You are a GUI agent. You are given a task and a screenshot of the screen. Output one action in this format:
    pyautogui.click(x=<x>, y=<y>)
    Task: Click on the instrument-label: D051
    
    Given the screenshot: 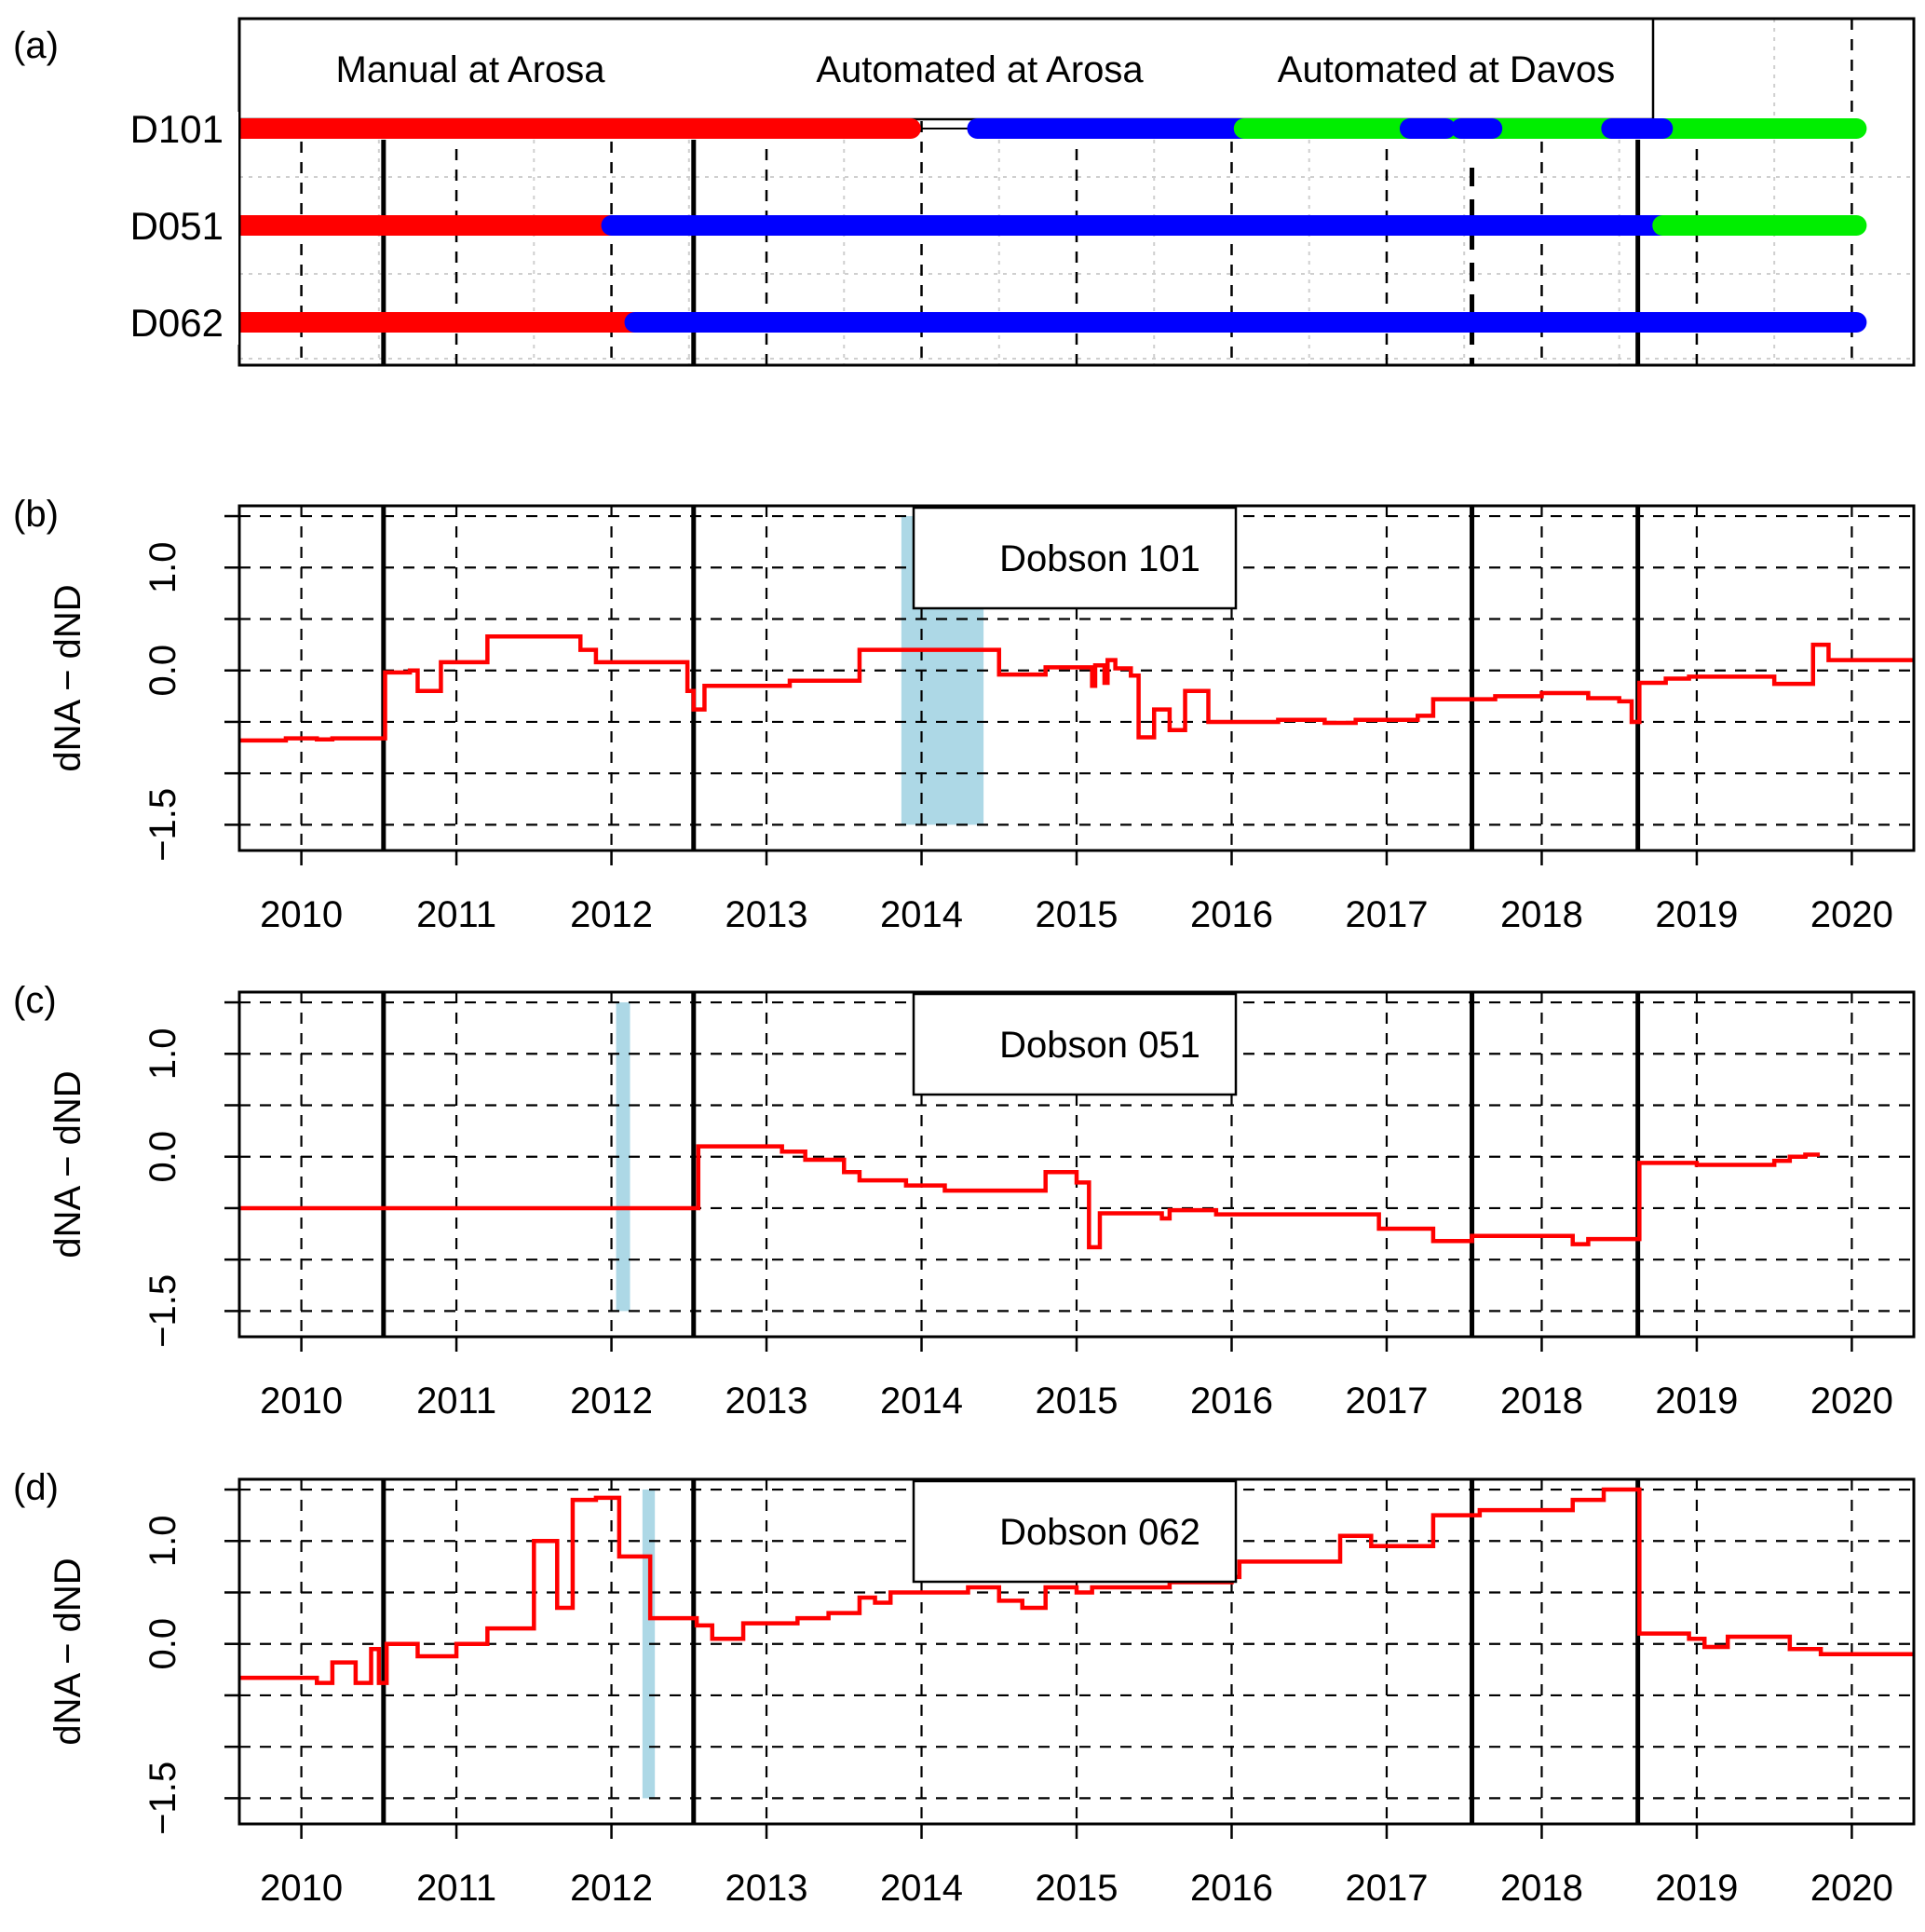 What is the action you would take?
    pyautogui.click(x=177, y=226)
    